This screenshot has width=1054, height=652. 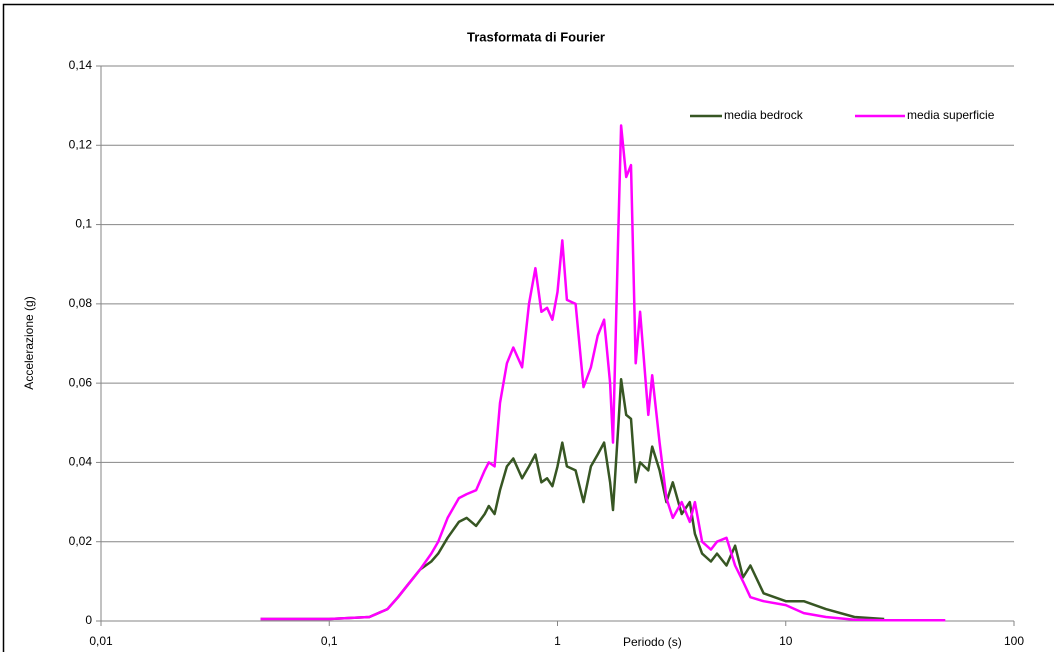 I want to click on y-tick-label: 0,1, so click(x=83, y=224).